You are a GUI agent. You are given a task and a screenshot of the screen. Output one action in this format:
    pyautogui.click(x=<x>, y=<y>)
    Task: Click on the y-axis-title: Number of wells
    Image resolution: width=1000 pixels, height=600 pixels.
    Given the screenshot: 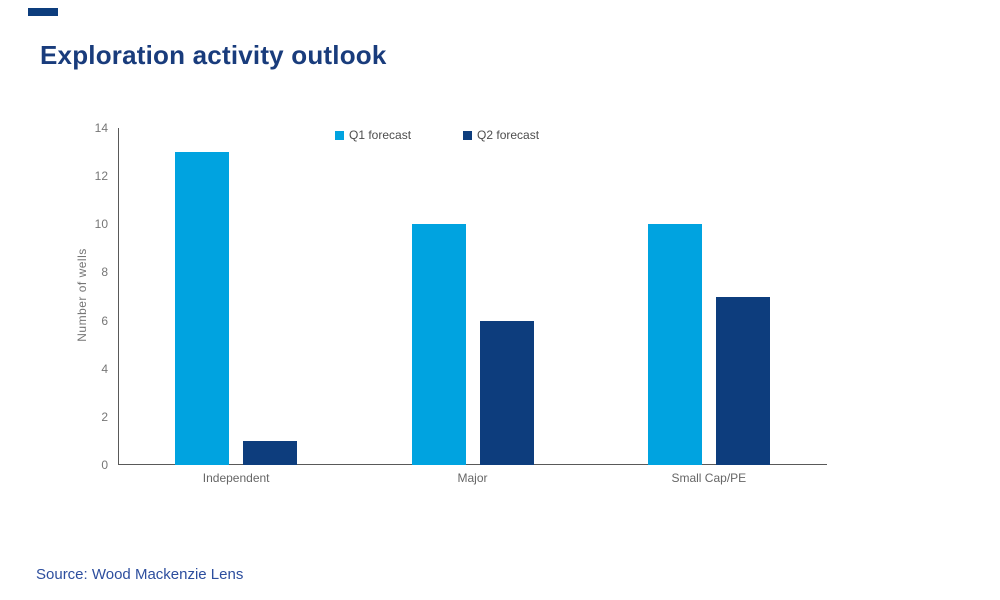 What is the action you would take?
    pyautogui.click(x=82, y=295)
    